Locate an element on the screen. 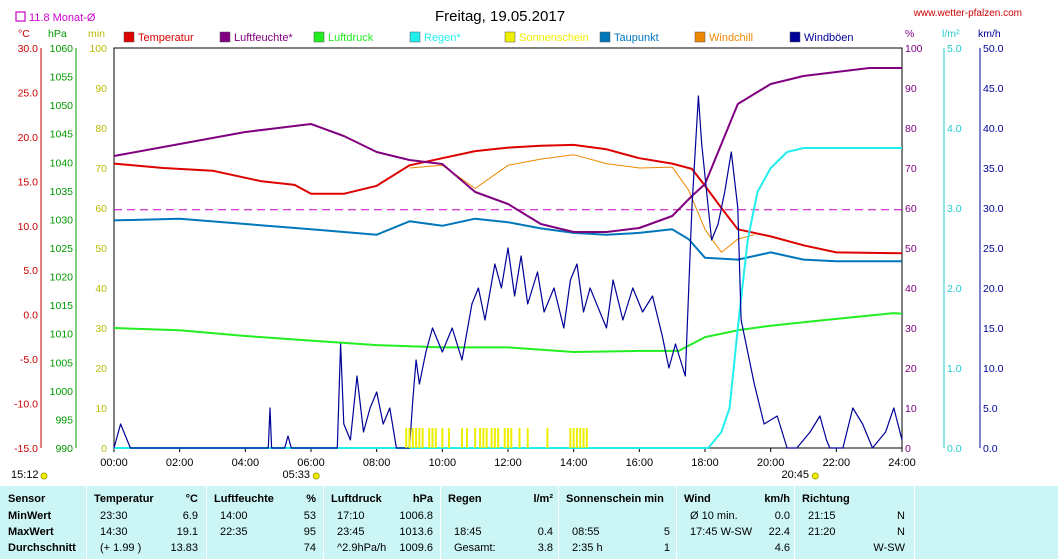 The image size is (1058, 559). pressure-tick-label: 990 is located at coordinates (64, 449).